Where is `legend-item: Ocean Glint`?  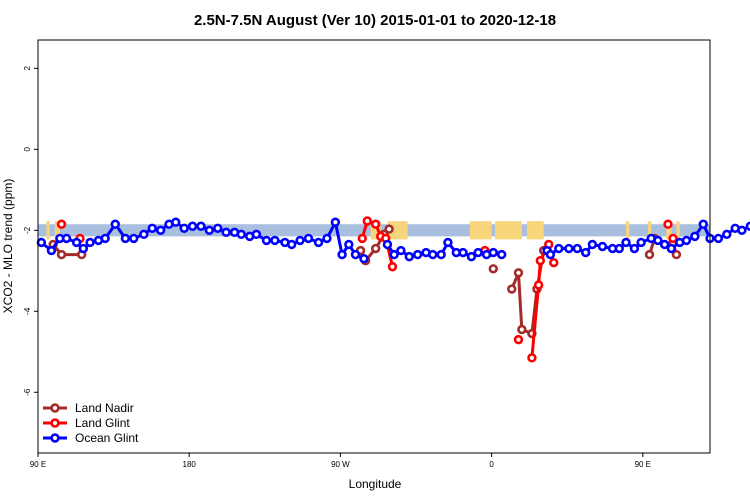 legend-item: Ocean Glint is located at coordinates (91, 438).